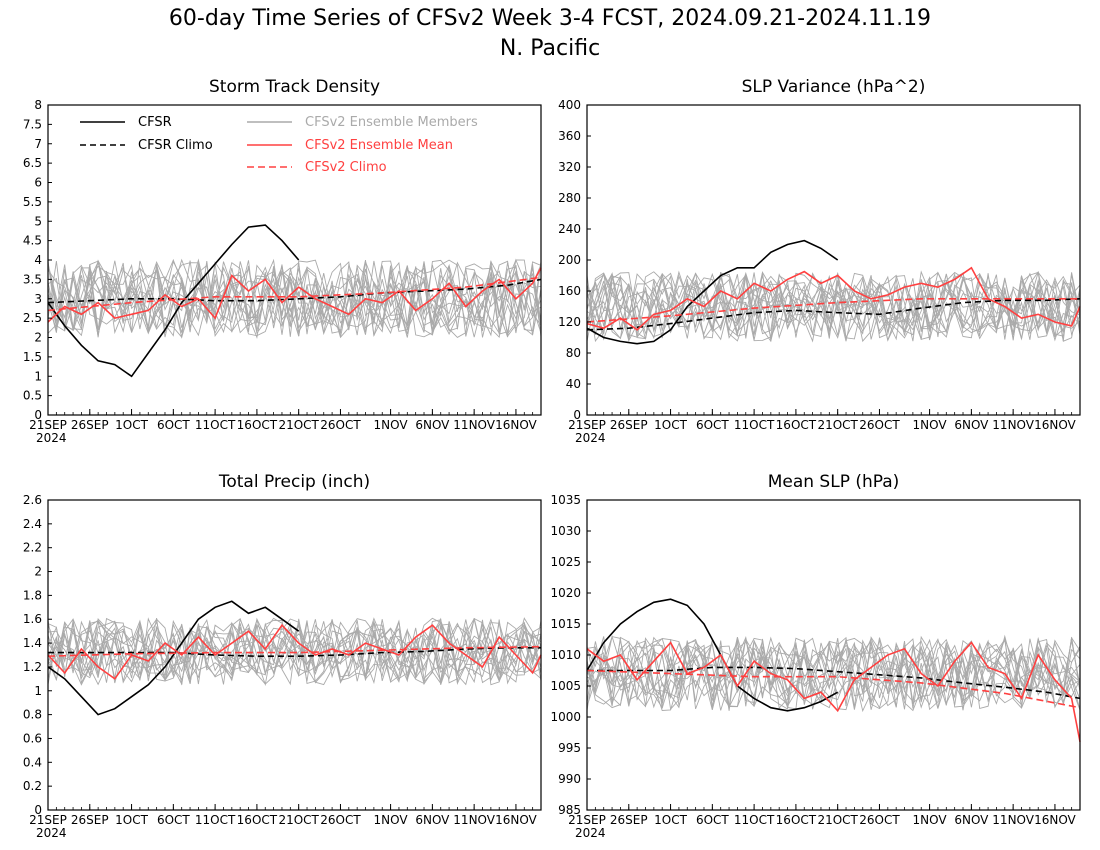  I want to click on y-tick-label: 3, so click(38, 299).